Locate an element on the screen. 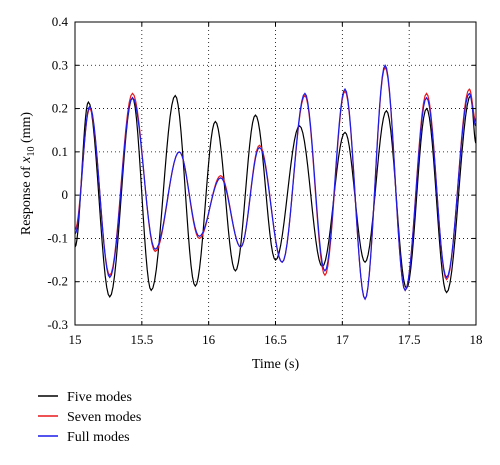 The width and height of the screenshot is (500, 465). y-tick-label: -0.3 is located at coordinates (57, 324).